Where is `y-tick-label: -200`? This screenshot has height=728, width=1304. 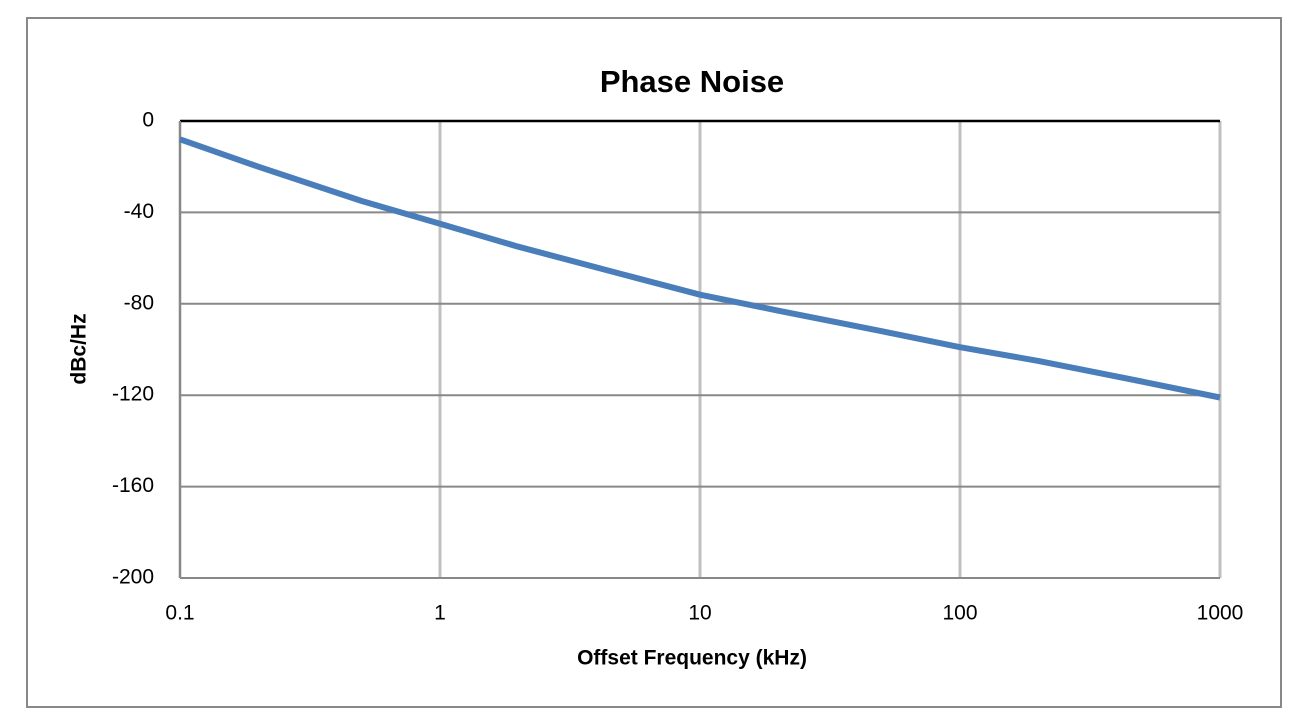 y-tick-label: -200 is located at coordinates (133, 577).